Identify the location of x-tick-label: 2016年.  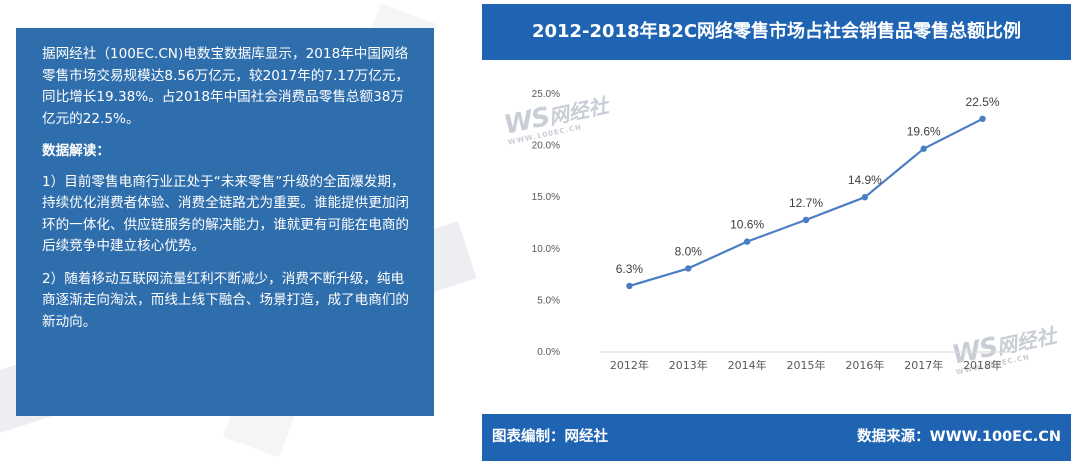
(864, 365).